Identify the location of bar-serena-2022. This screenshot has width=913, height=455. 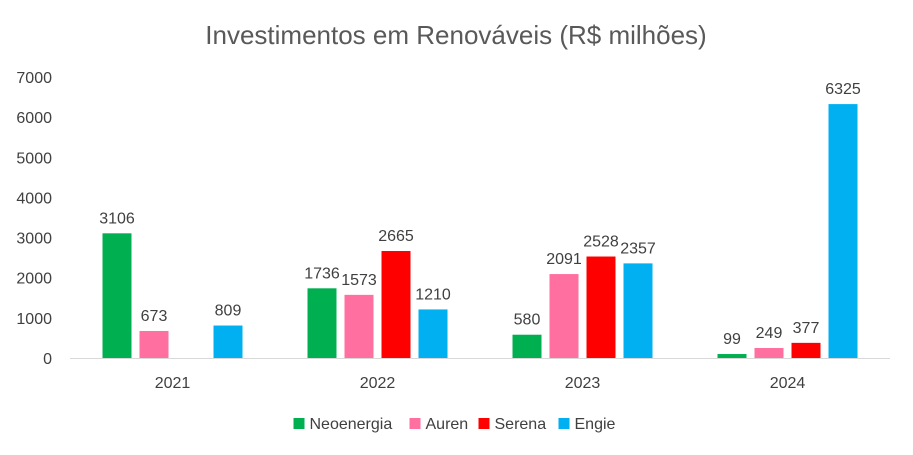
(396, 304).